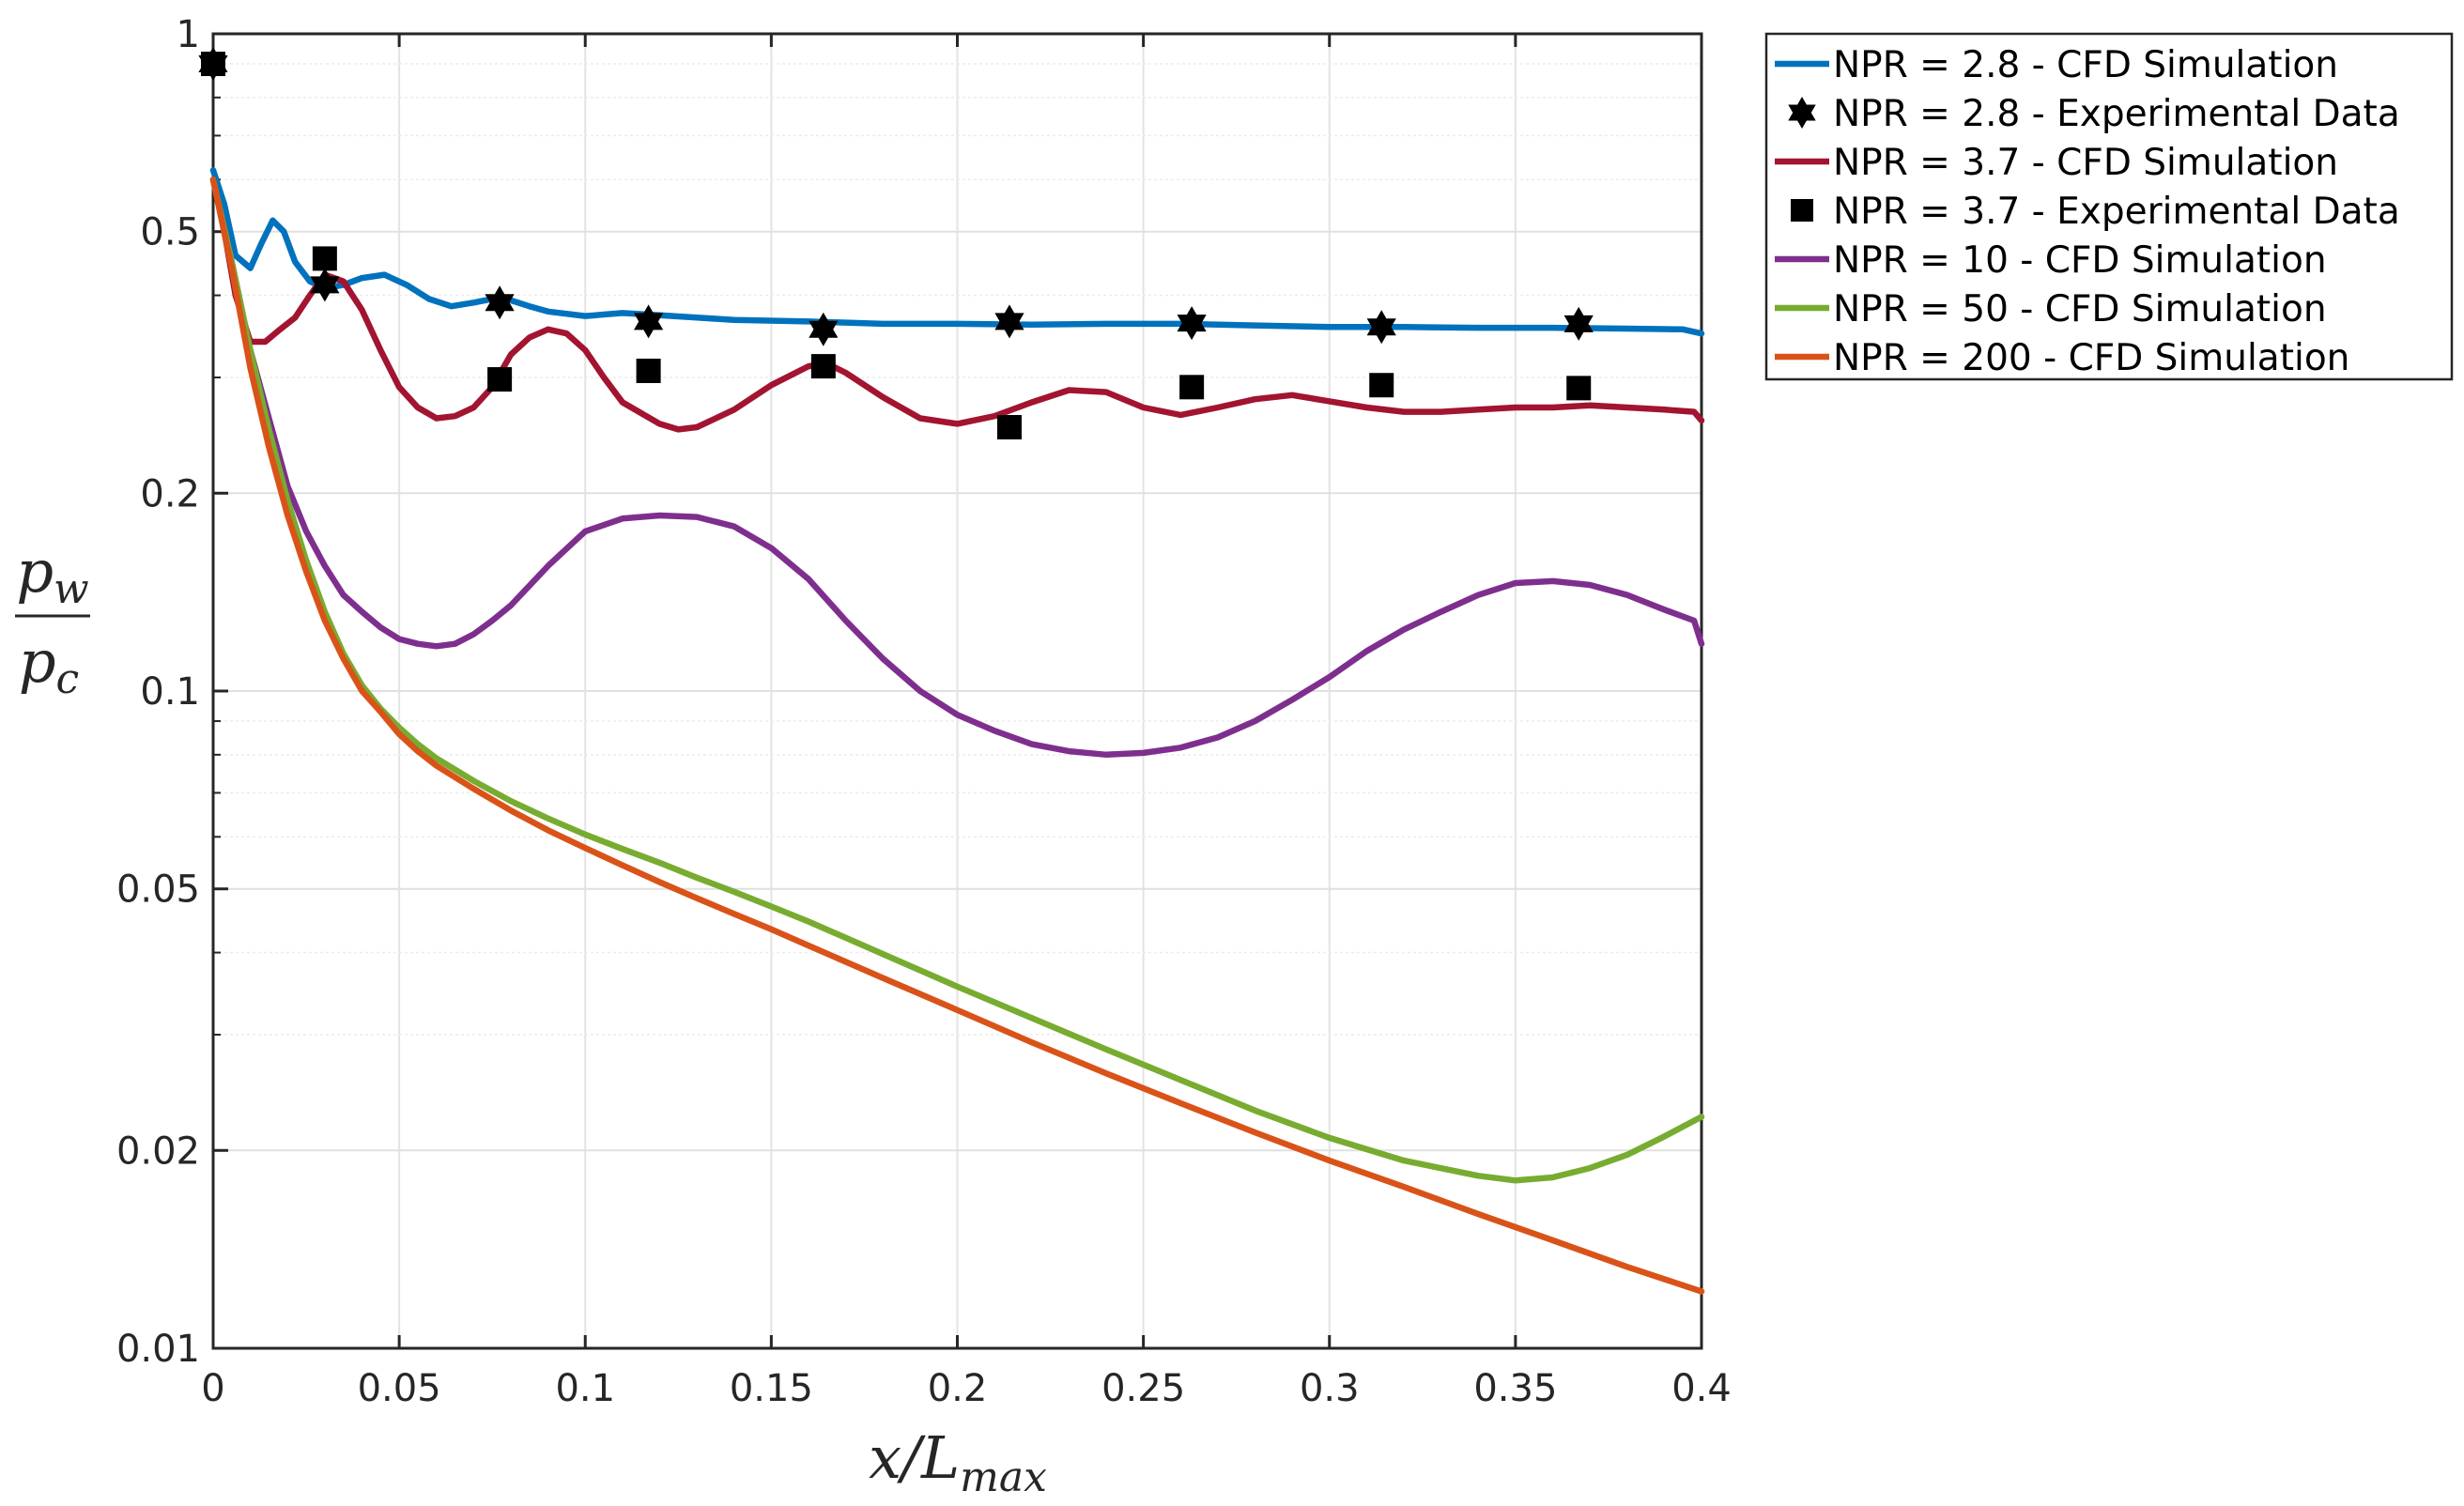 This screenshot has width=2464, height=1506. What do you see at coordinates (1515, 1388) in the screenshot?
I see `x-tick-label: 0.35` at bounding box center [1515, 1388].